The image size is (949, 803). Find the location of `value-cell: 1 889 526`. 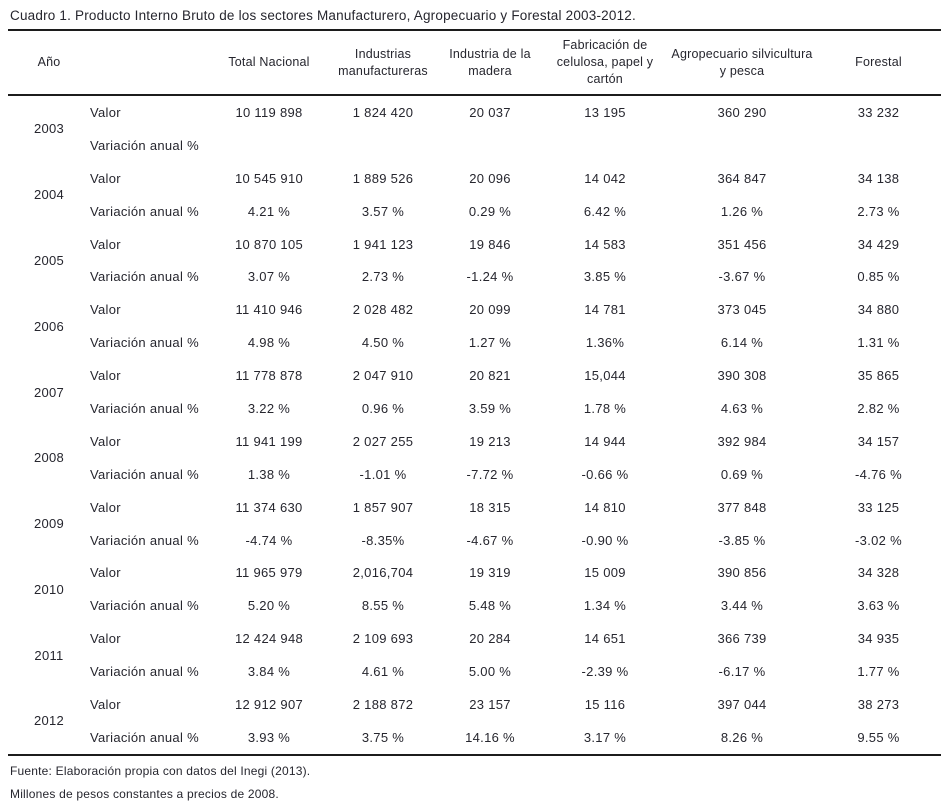

value-cell: 1 889 526 is located at coordinates (383, 178).